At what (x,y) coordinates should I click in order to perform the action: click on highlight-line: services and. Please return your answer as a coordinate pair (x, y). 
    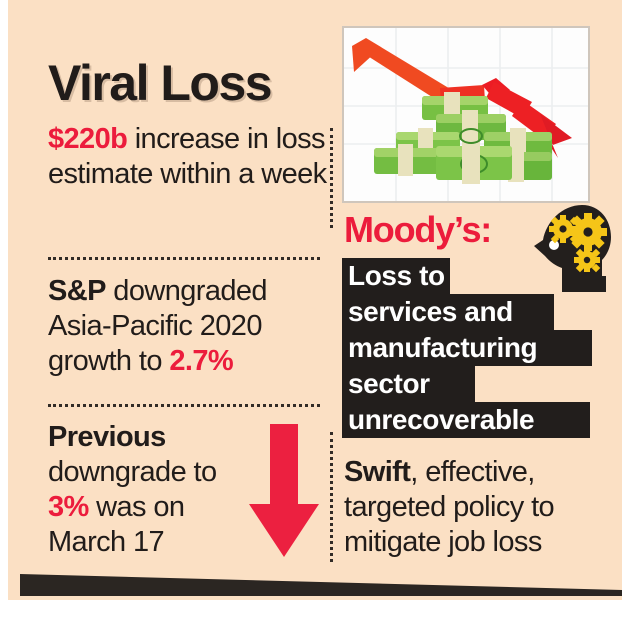
    Looking at the image, I should click on (448, 312).